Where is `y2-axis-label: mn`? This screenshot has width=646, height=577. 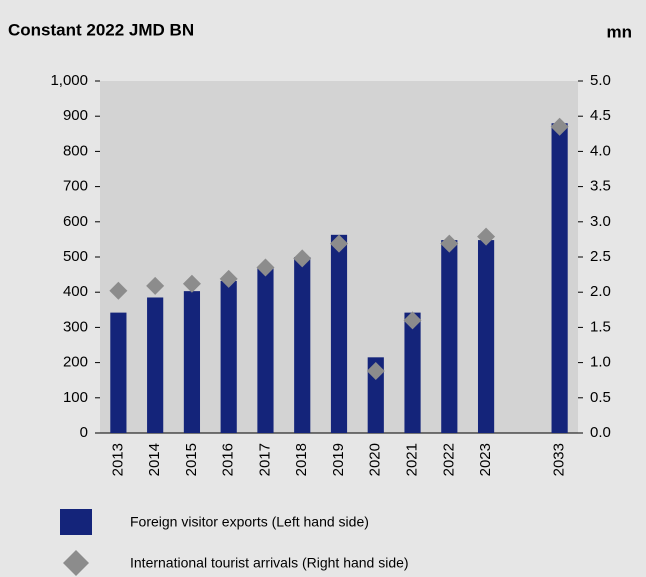
y2-axis-label: mn is located at coordinates (620, 31).